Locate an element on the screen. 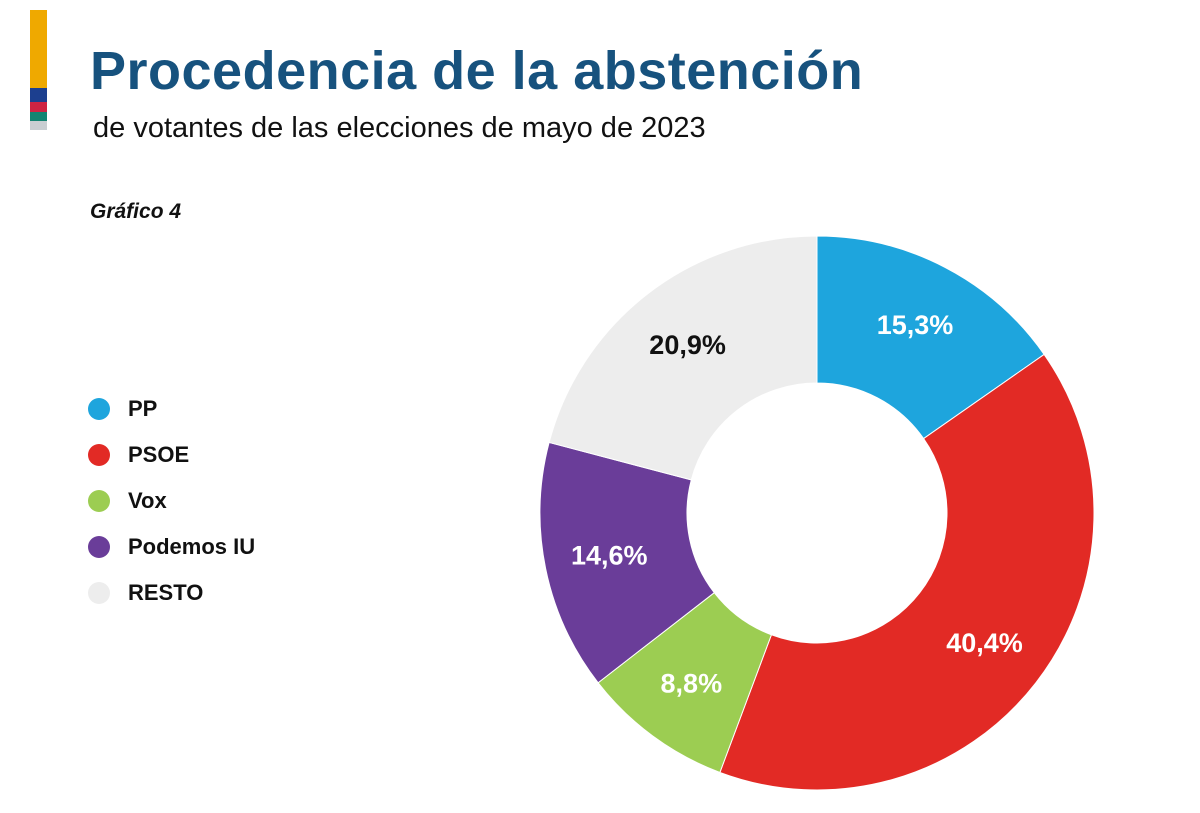  slice-value-label: 14,6% is located at coordinates (609, 555).